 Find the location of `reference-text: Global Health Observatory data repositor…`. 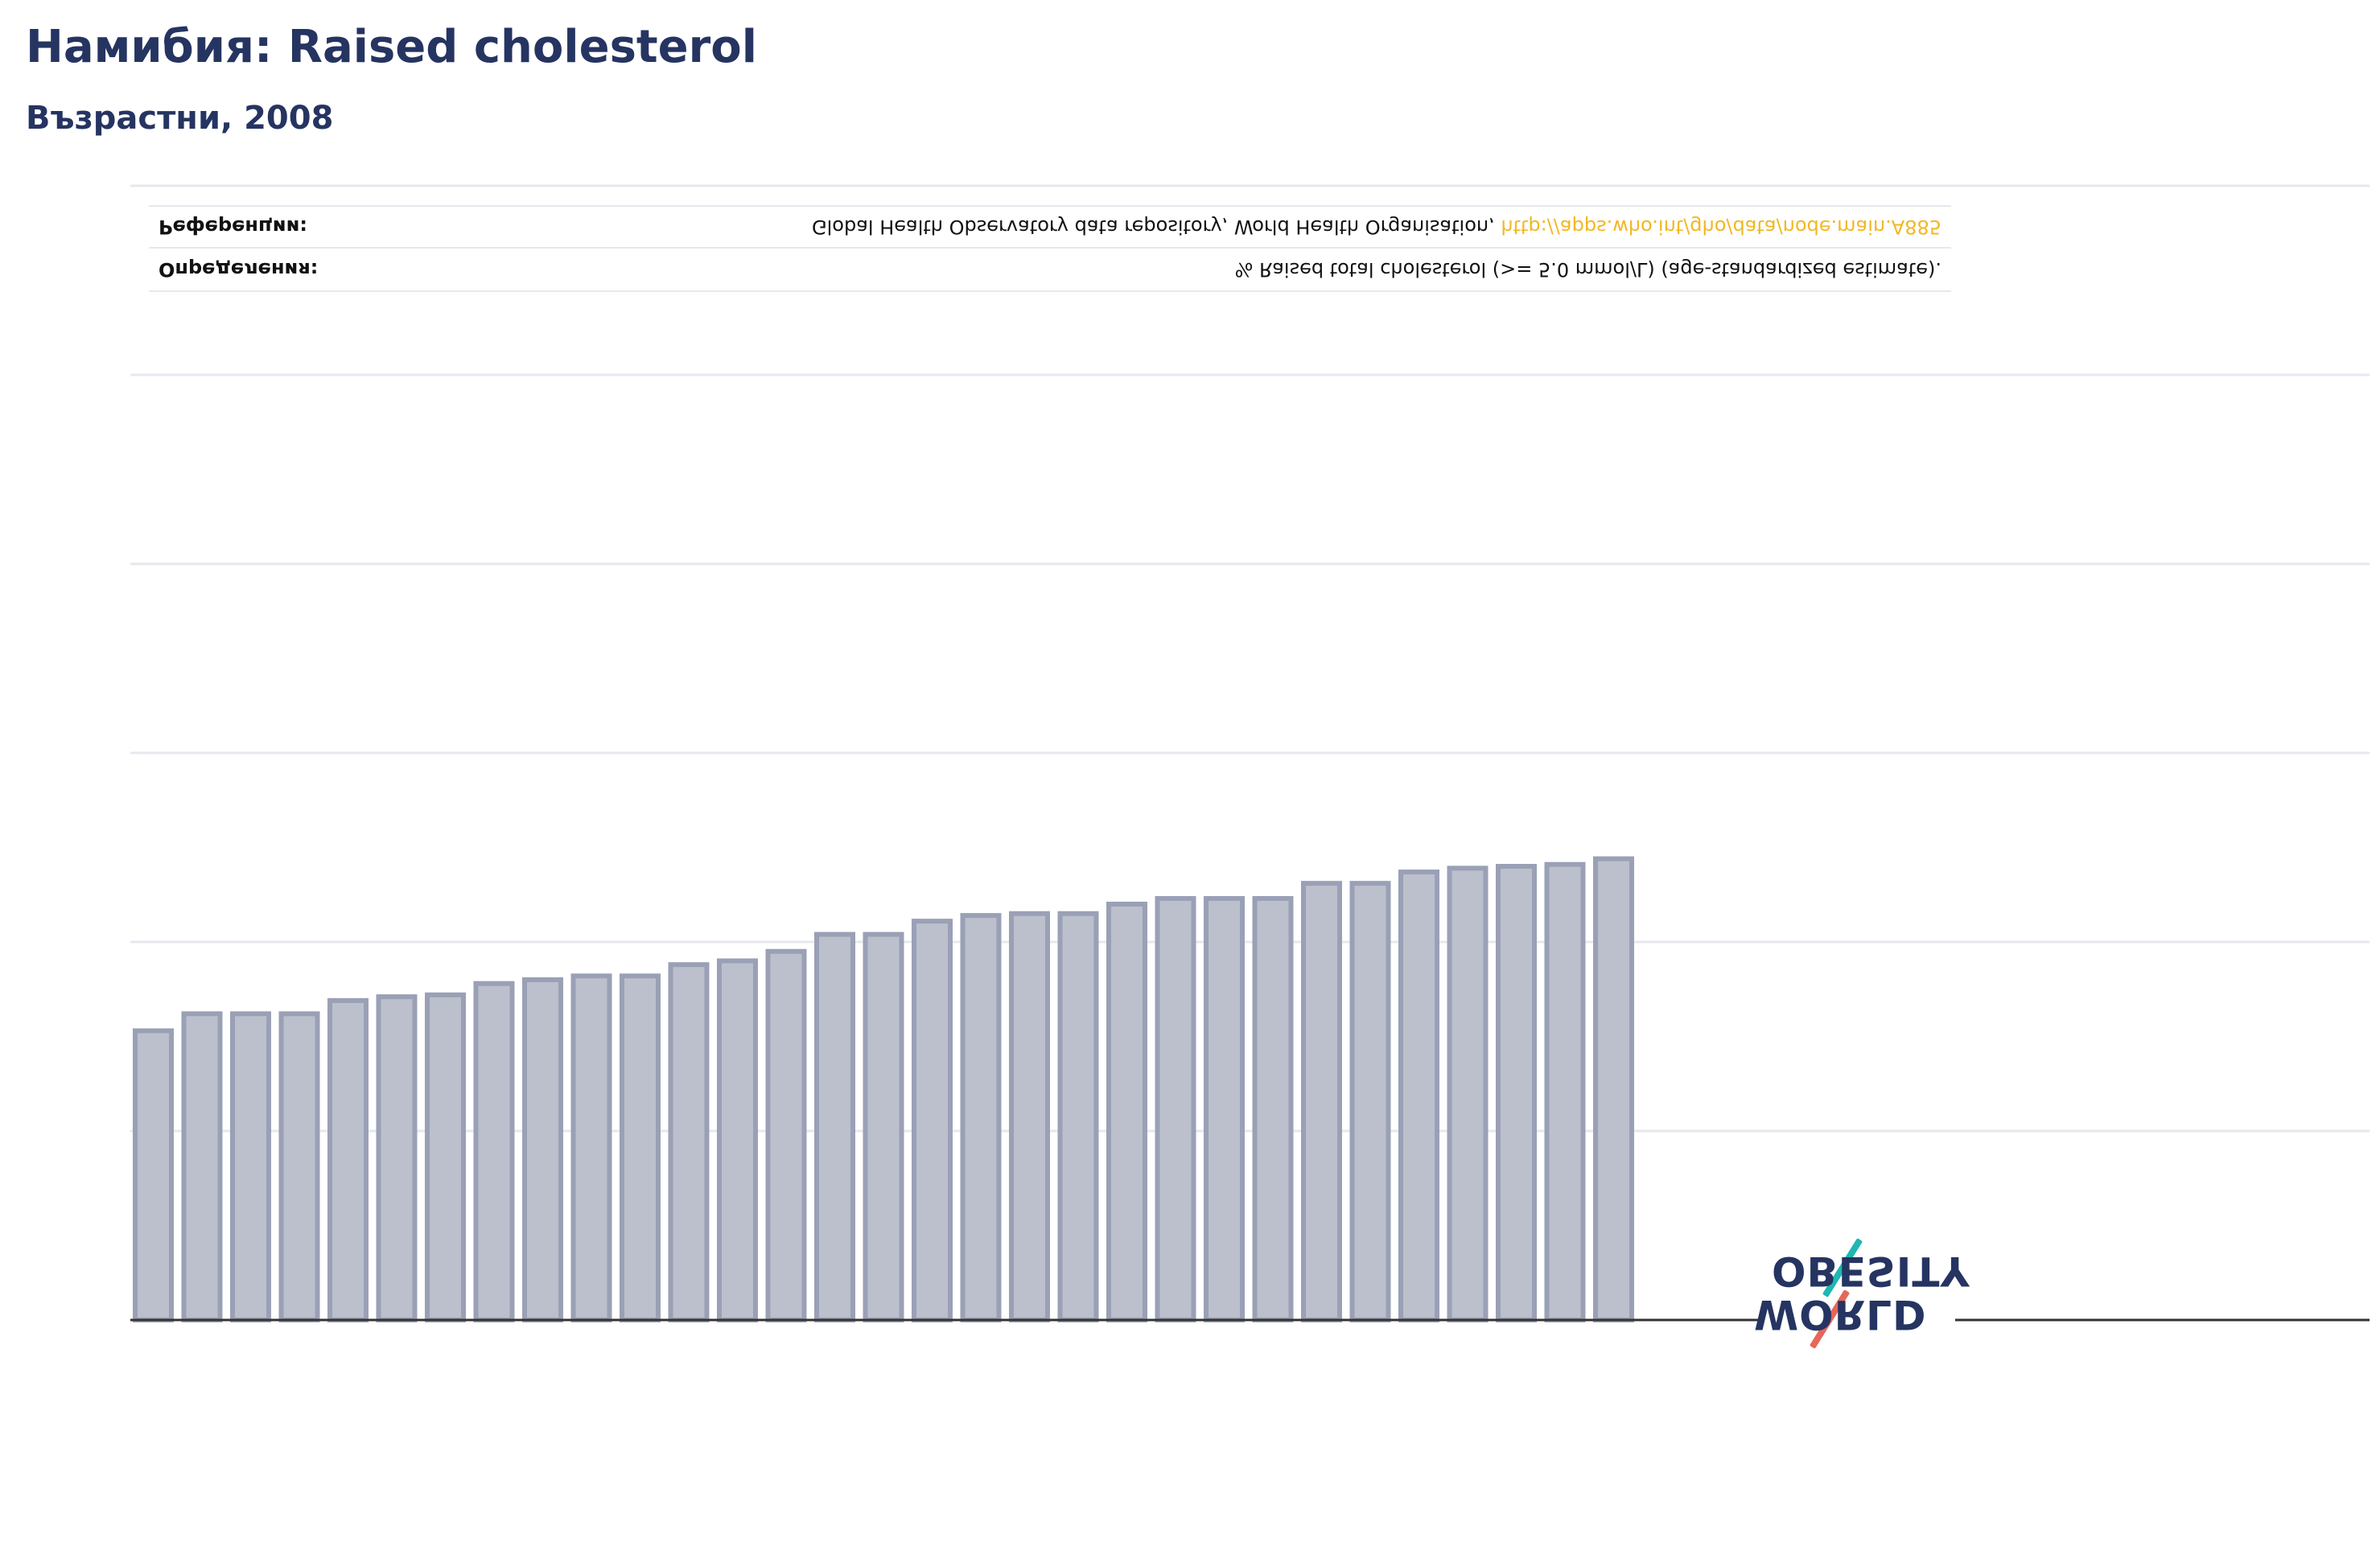

reference-text: Global Health Observatory data repositor… is located at coordinates (1156, 227).